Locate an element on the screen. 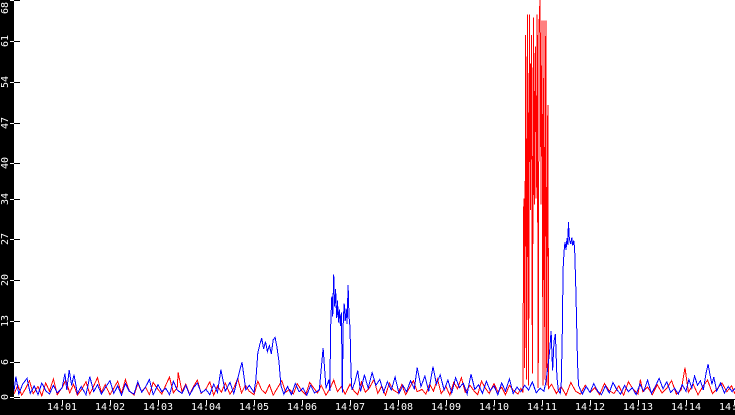 This screenshot has width=735, height=415. x-tick-label: 14:12 is located at coordinates (590, 407).